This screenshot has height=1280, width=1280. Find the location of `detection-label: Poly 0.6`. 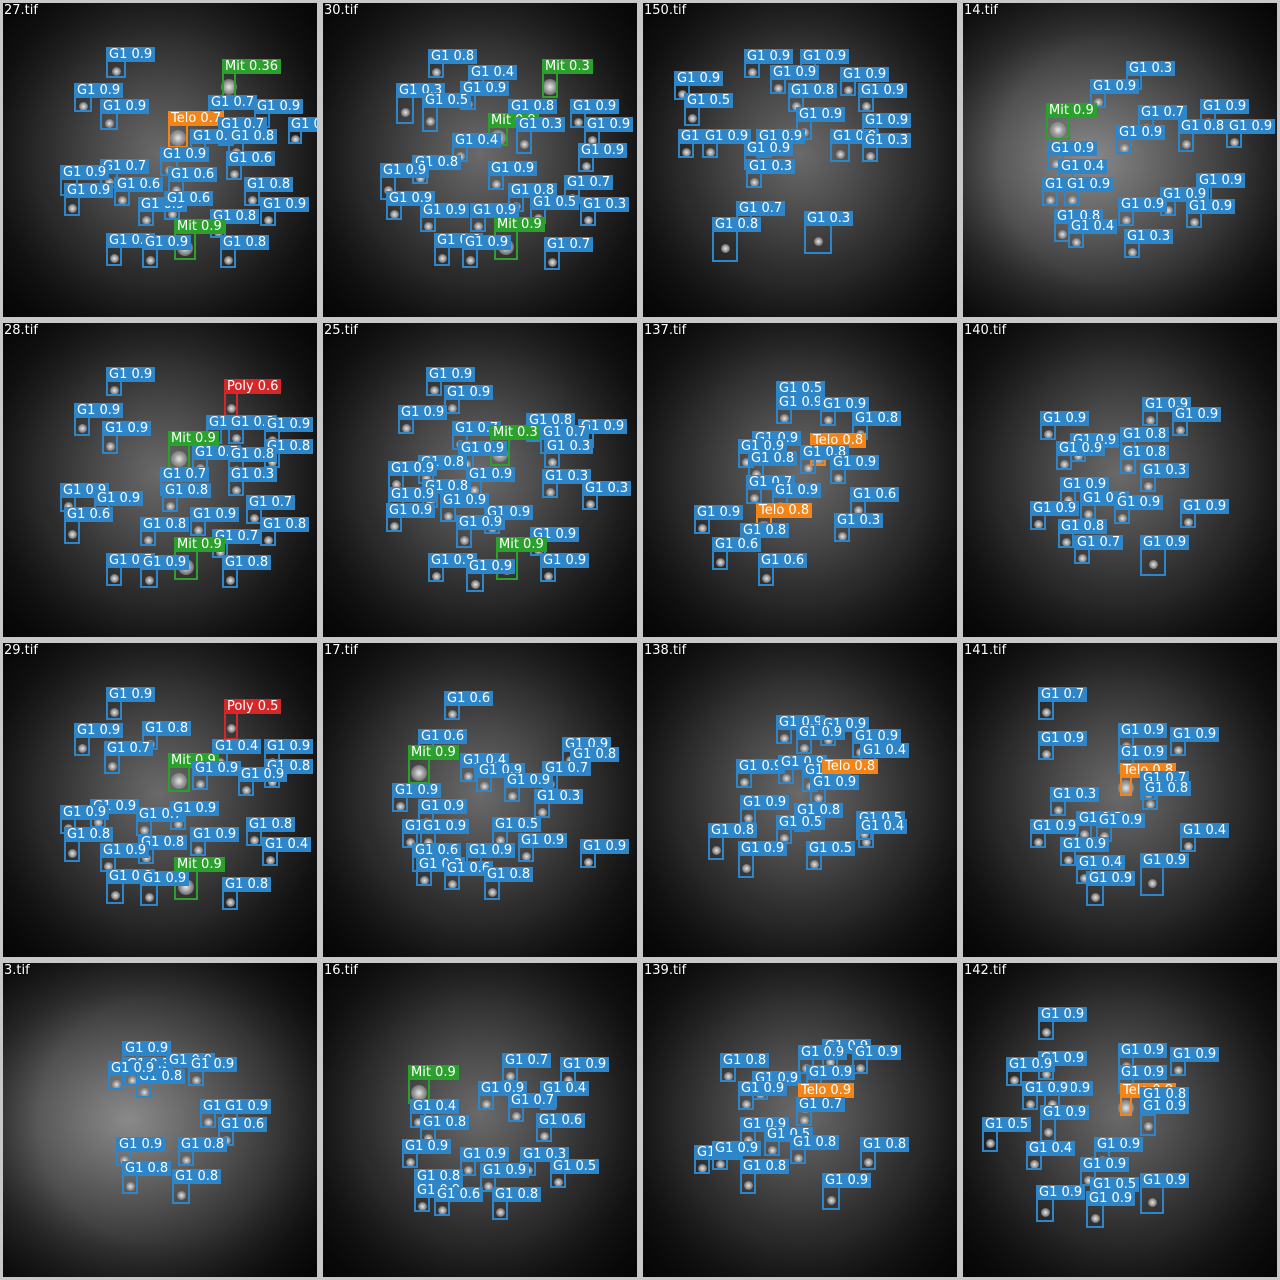

detection-label: Poly 0.6 is located at coordinates (253, 386).